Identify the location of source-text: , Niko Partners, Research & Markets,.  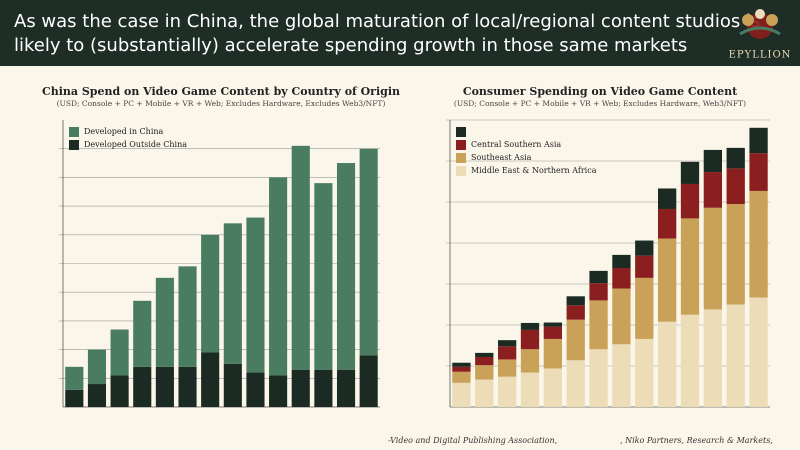
(696, 440).